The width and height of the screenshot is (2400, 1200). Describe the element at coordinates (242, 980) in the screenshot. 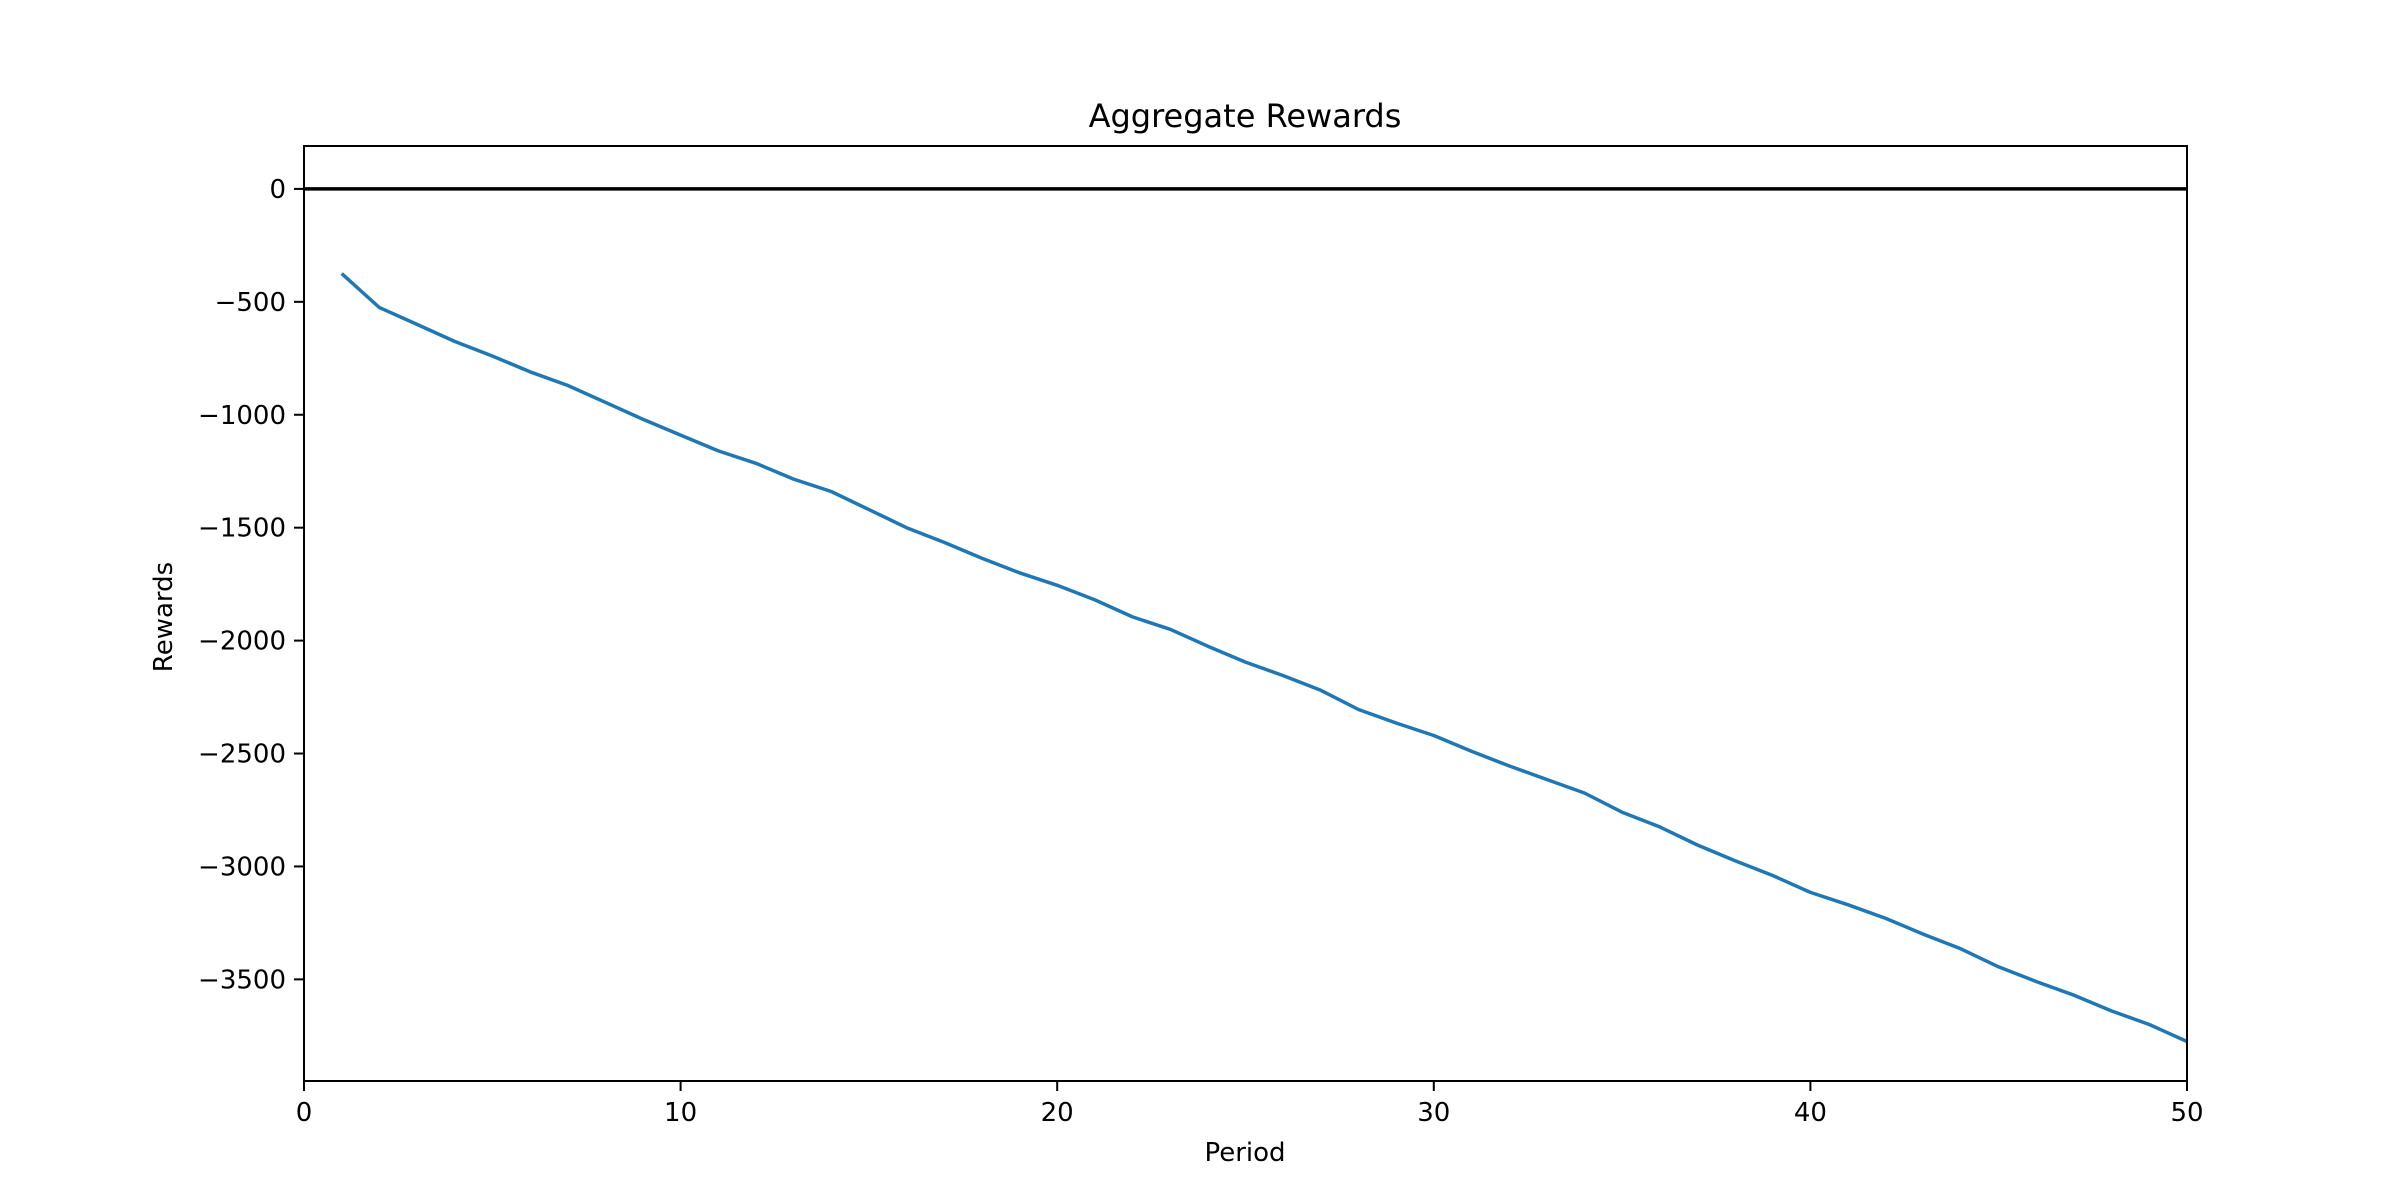

I see `y-tick-label: −3500` at that location.